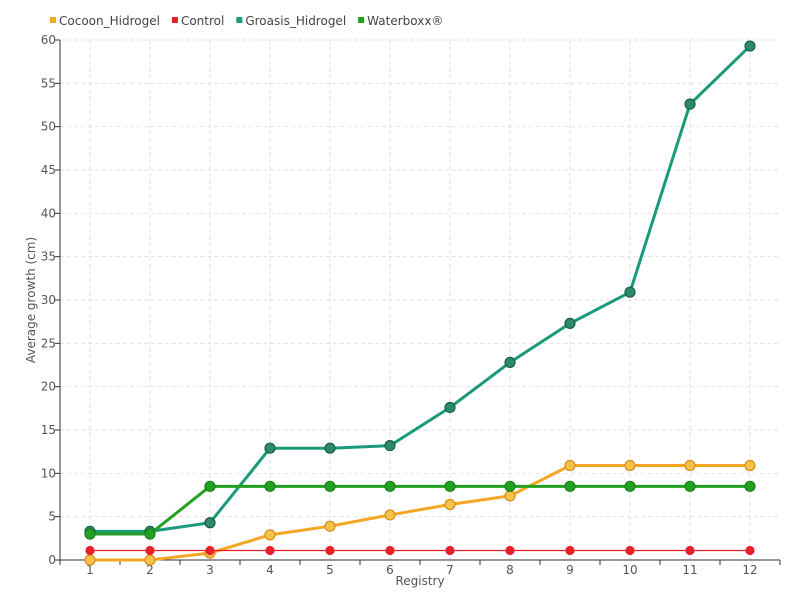 This screenshot has height=600, width=800. What do you see at coordinates (48, 40) in the screenshot?
I see `y-tick-label: 60` at bounding box center [48, 40].